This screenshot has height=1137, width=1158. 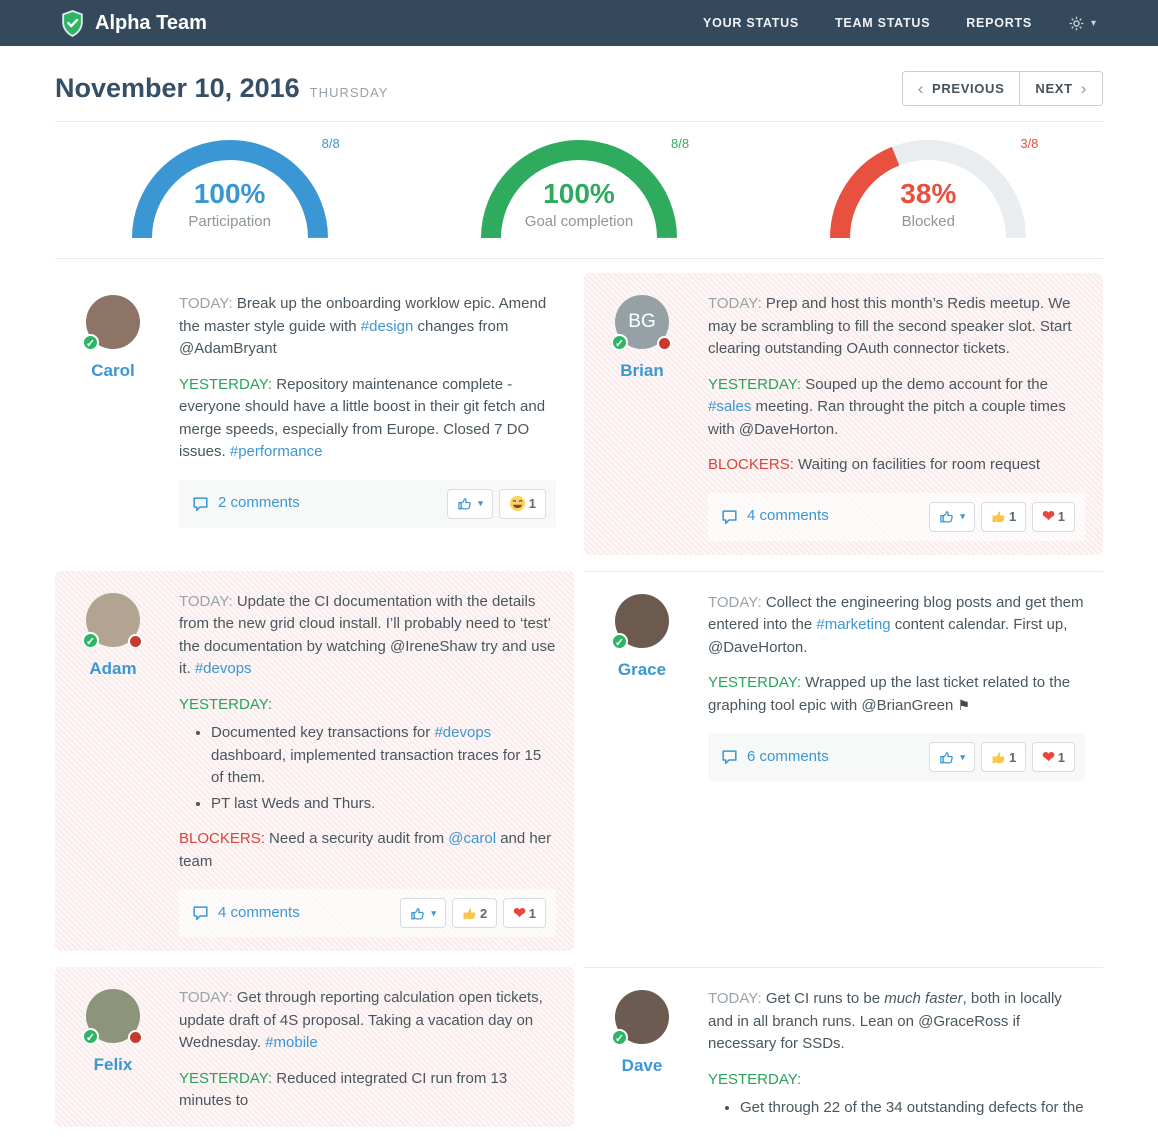 What do you see at coordinates (923, 998) in the screenshot?
I see `emphasis-text: much faster` at bounding box center [923, 998].